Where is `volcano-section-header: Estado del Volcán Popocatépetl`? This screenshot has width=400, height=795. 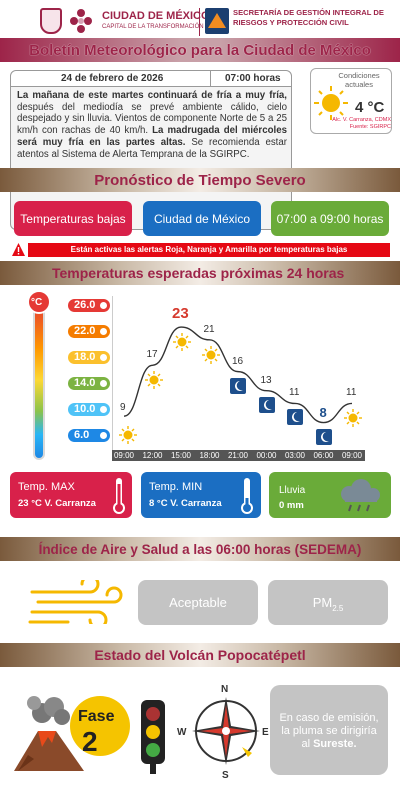 volcano-section-header: Estado del Volcán Popocatépetl is located at coordinates (200, 655).